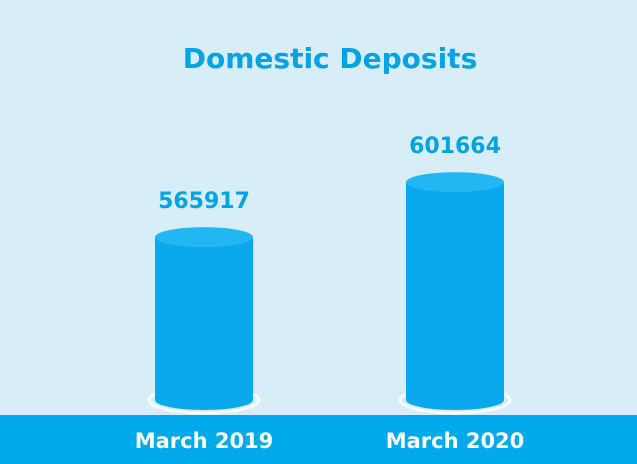 The image size is (637, 464). What do you see at coordinates (204, 441) in the screenshot?
I see `x-tick-label: March 2019` at bounding box center [204, 441].